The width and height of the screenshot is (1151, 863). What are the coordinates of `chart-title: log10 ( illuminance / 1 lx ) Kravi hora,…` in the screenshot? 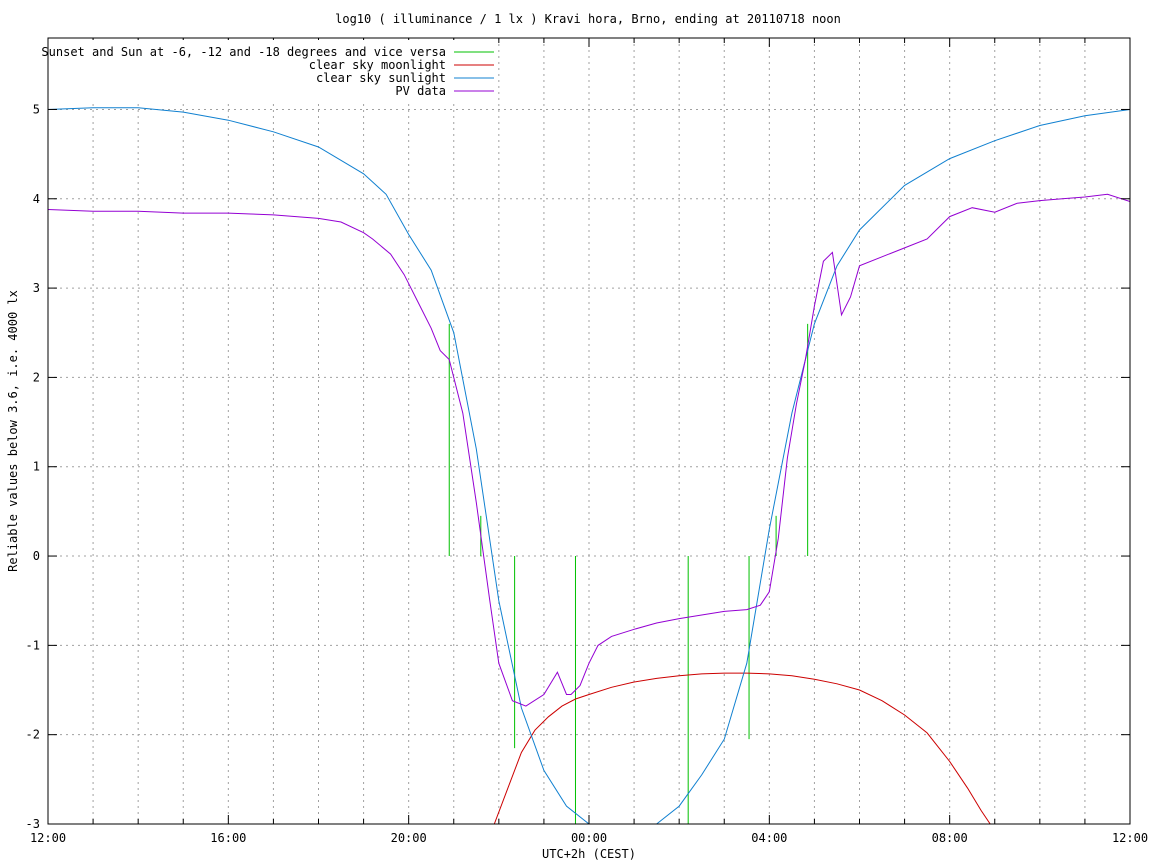 It's located at (588, 19).